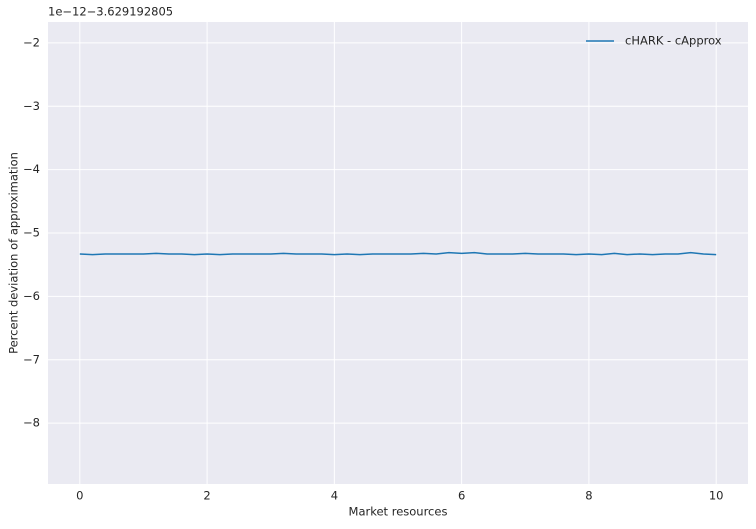  Describe the element at coordinates (398, 512) in the screenshot. I see `x-axis-label: Market resources` at that location.